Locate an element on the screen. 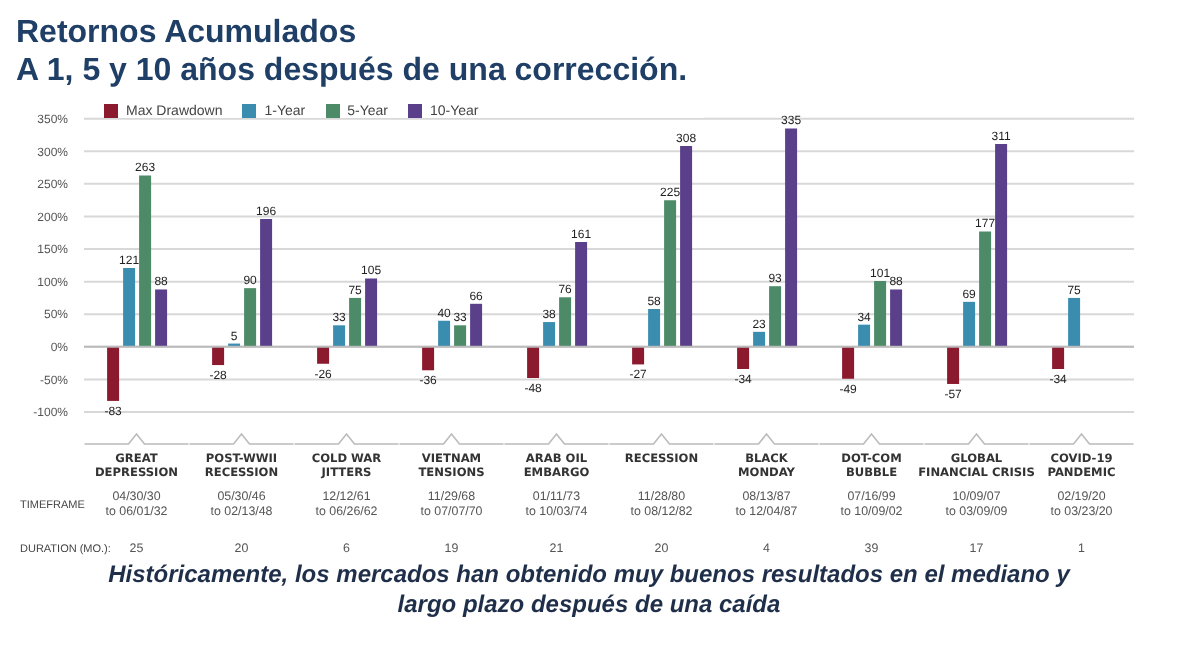  chart-subtitle: A 1, 5 y 10 años después de una corrección. is located at coordinates (353, 72).